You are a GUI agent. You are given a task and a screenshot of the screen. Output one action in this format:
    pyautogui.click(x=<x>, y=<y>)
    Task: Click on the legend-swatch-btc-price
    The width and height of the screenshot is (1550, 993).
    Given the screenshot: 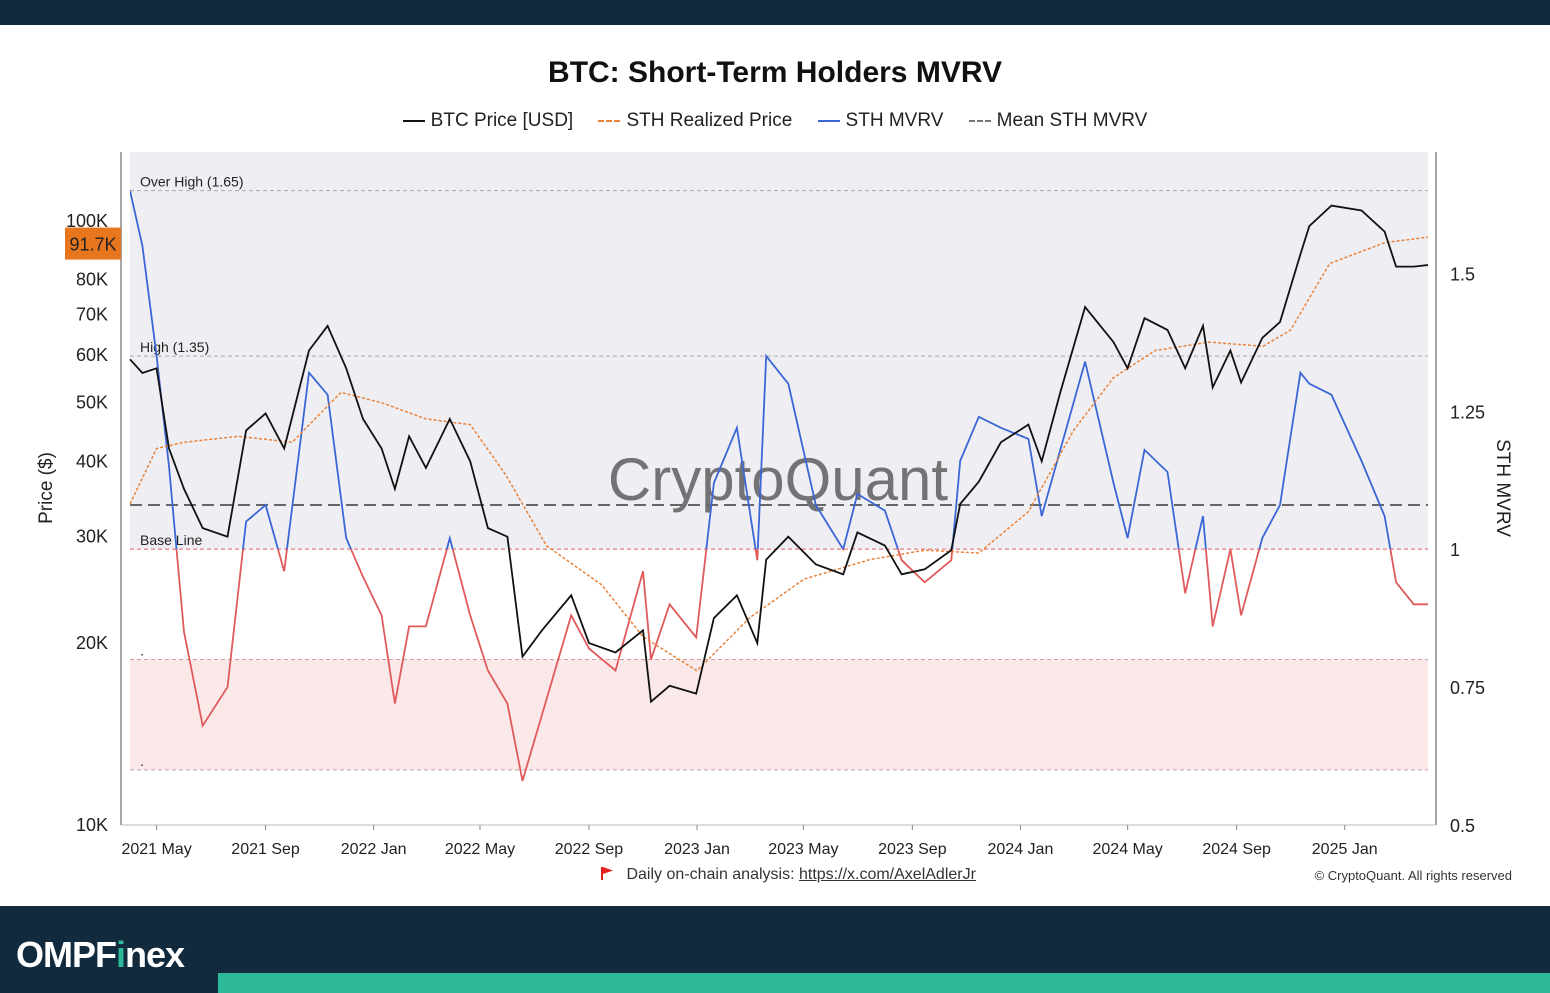 What is the action you would take?
    pyautogui.click(x=413, y=121)
    